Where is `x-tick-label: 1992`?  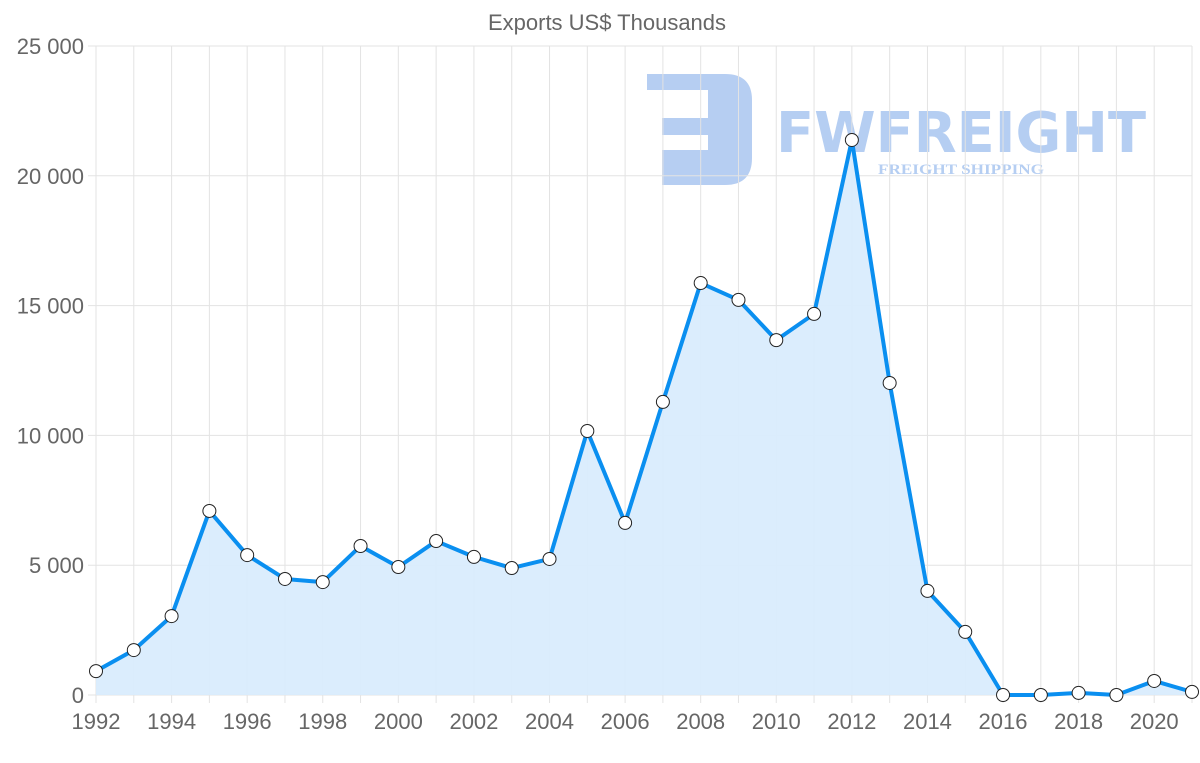
x-tick-label: 1992 is located at coordinates (96, 721).